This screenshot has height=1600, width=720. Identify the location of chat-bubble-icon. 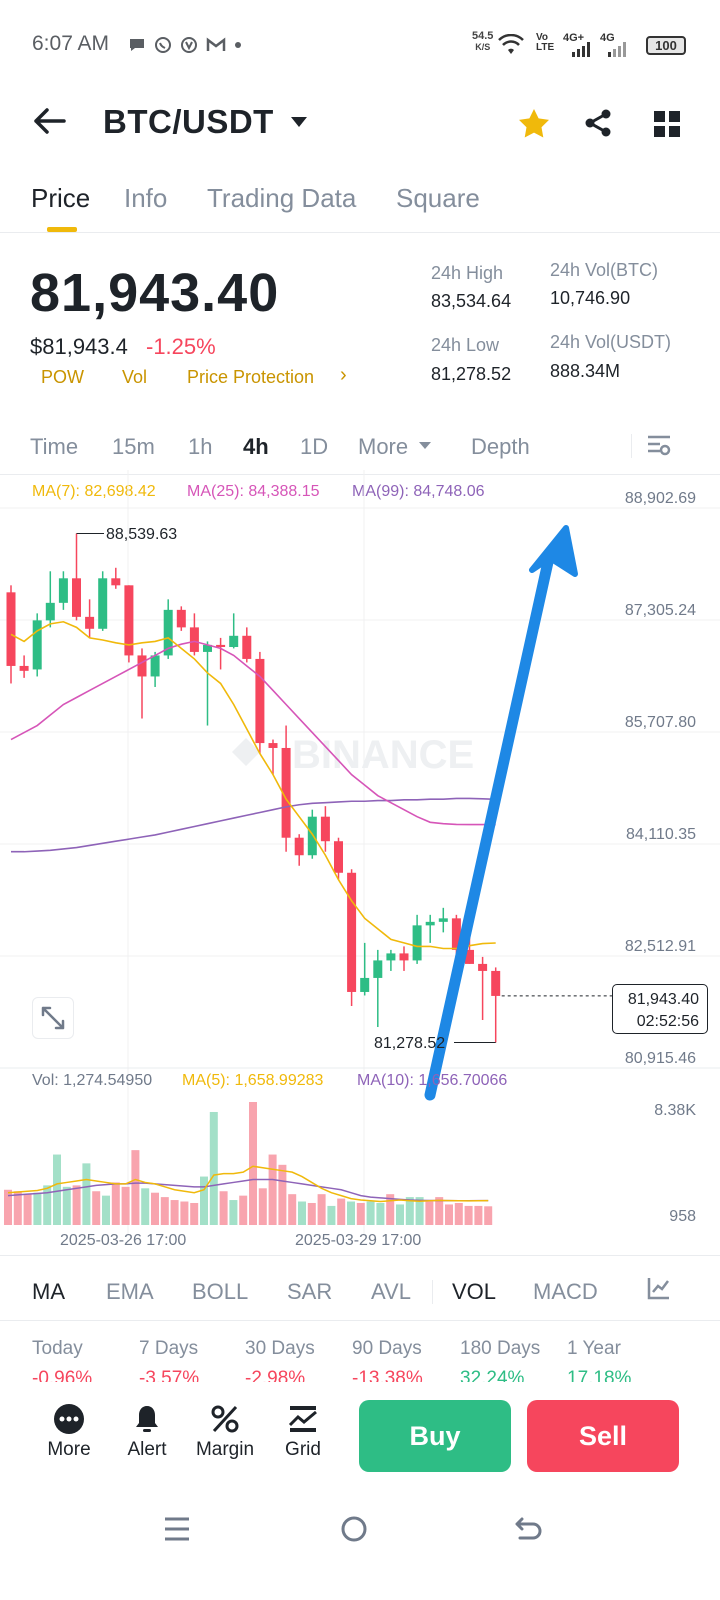
(137, 45).